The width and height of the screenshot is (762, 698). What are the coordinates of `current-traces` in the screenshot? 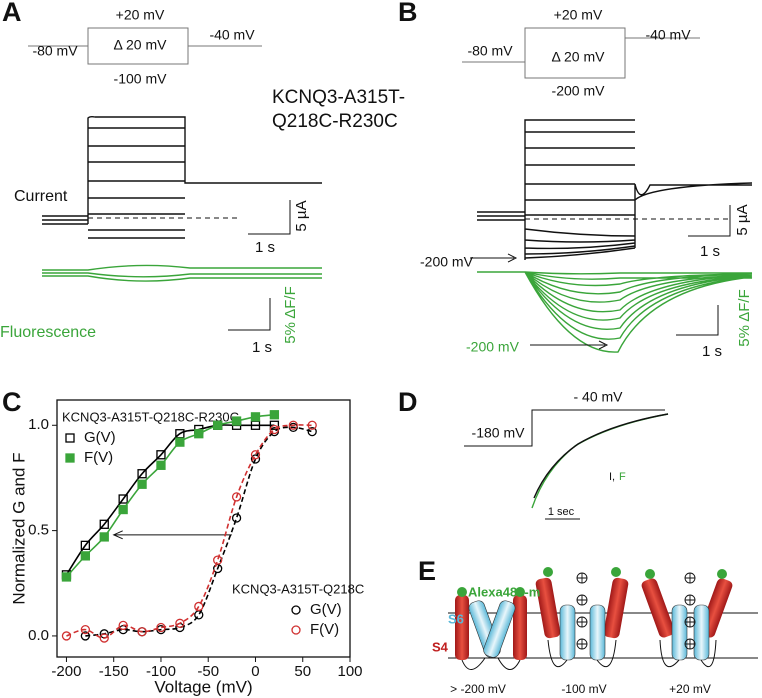 It's located at (182, 177).